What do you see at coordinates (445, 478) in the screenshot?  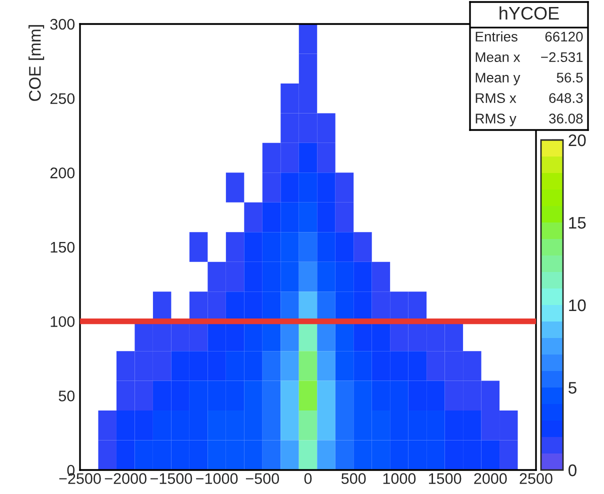 I see `x-tick-label: 1500` at bounding box center [445, 478].